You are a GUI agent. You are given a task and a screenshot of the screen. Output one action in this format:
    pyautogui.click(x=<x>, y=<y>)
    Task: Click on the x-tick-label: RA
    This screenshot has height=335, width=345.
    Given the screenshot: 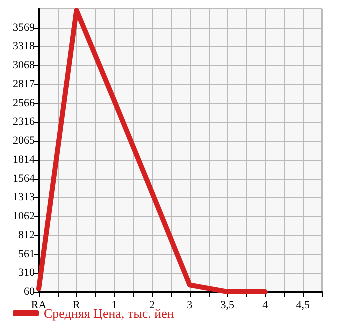 What is the action you would take?
    pyautogui.click(x=39, y=306)
    